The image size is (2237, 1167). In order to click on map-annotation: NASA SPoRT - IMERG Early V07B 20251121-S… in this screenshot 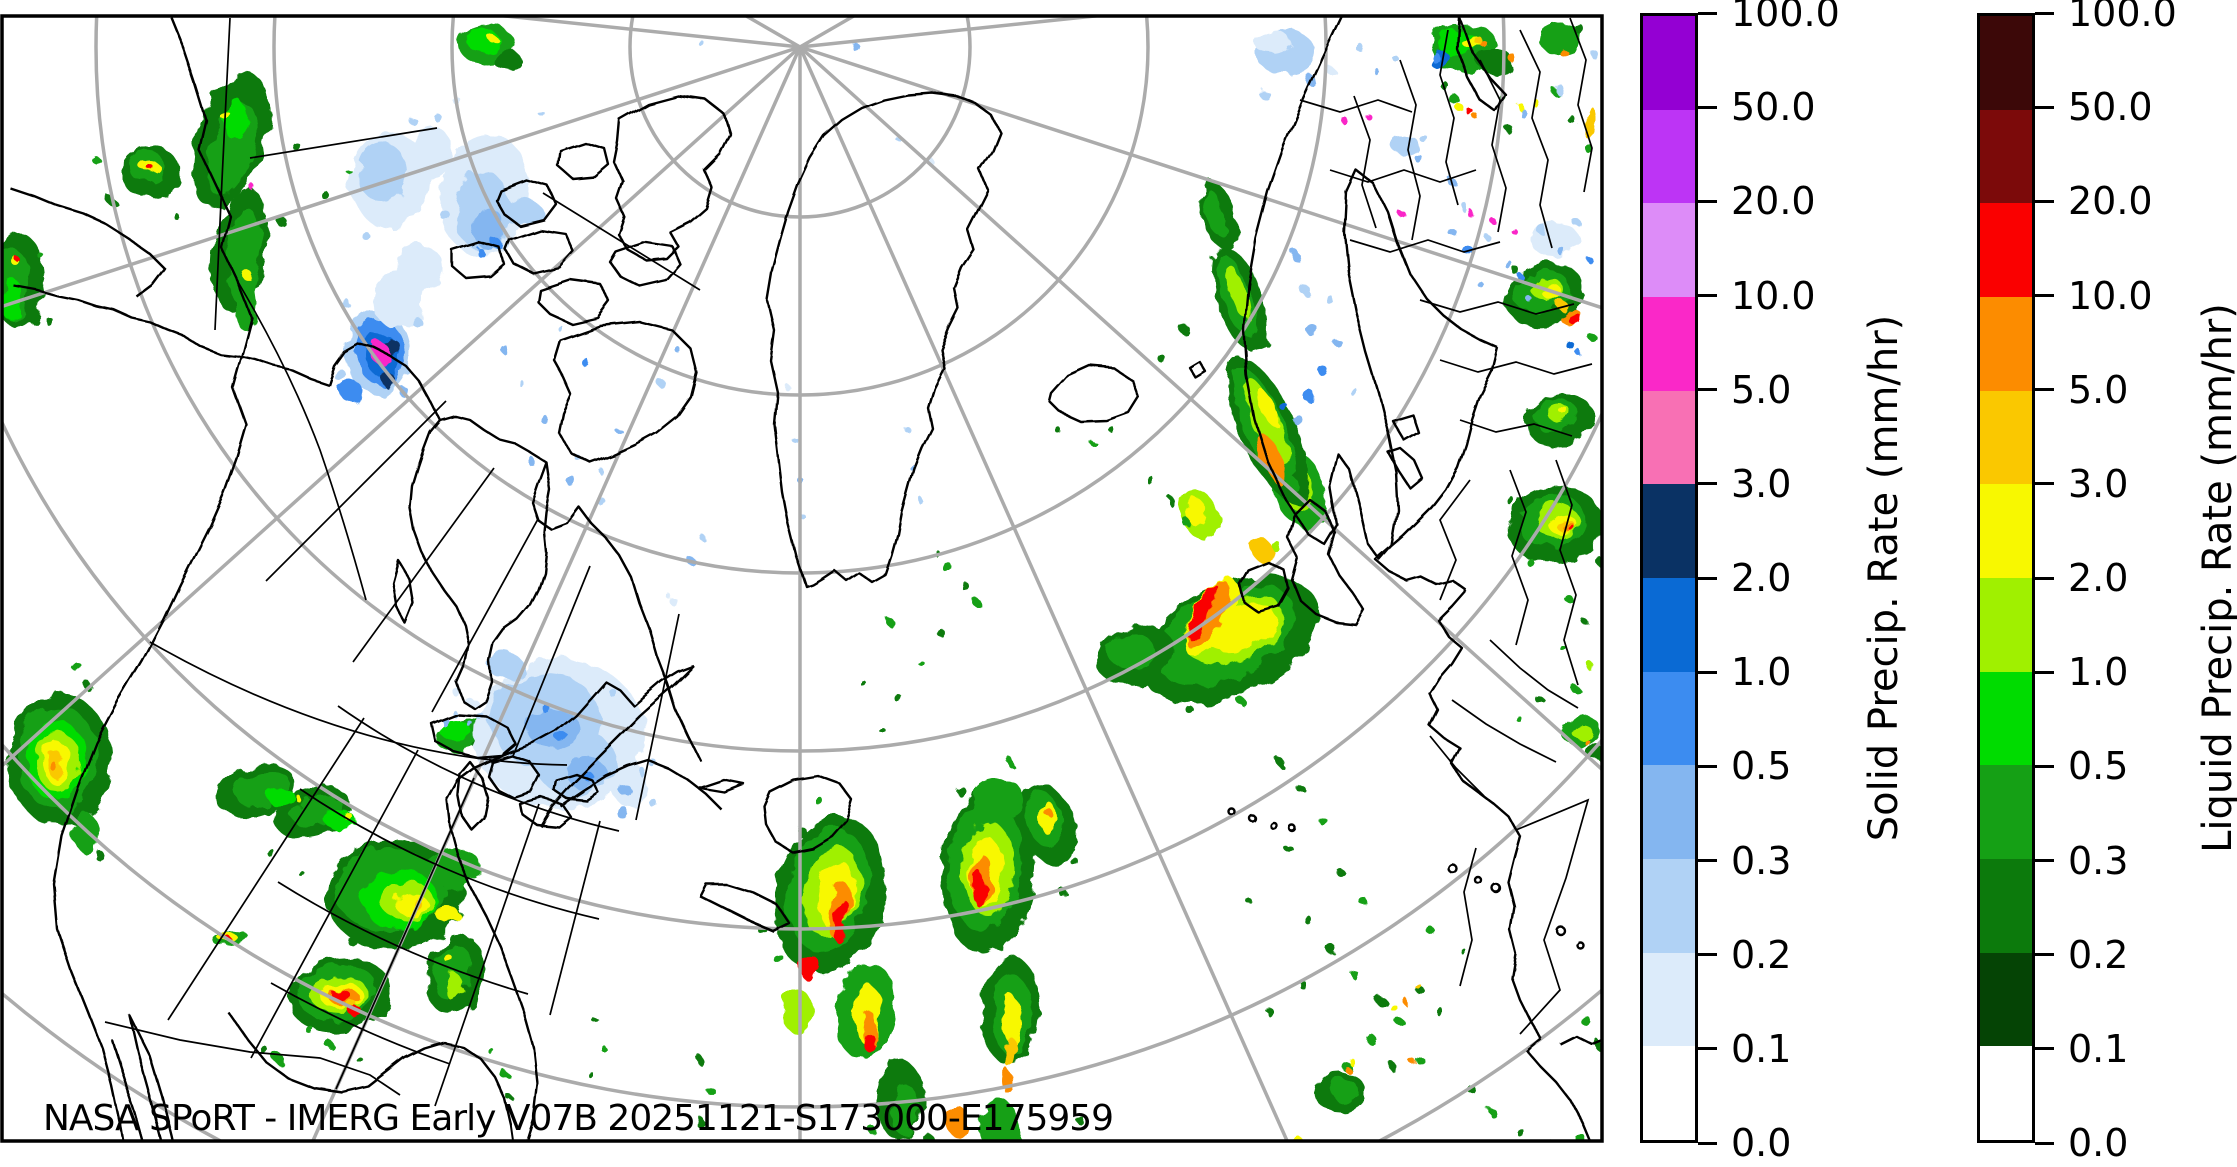, I will do `click(578, 1118)`.